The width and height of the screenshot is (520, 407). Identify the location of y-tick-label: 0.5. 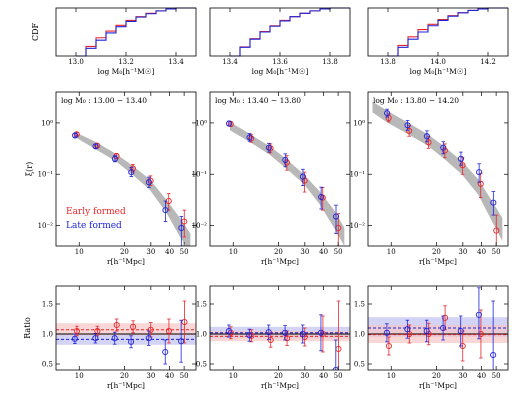
(201, 365).